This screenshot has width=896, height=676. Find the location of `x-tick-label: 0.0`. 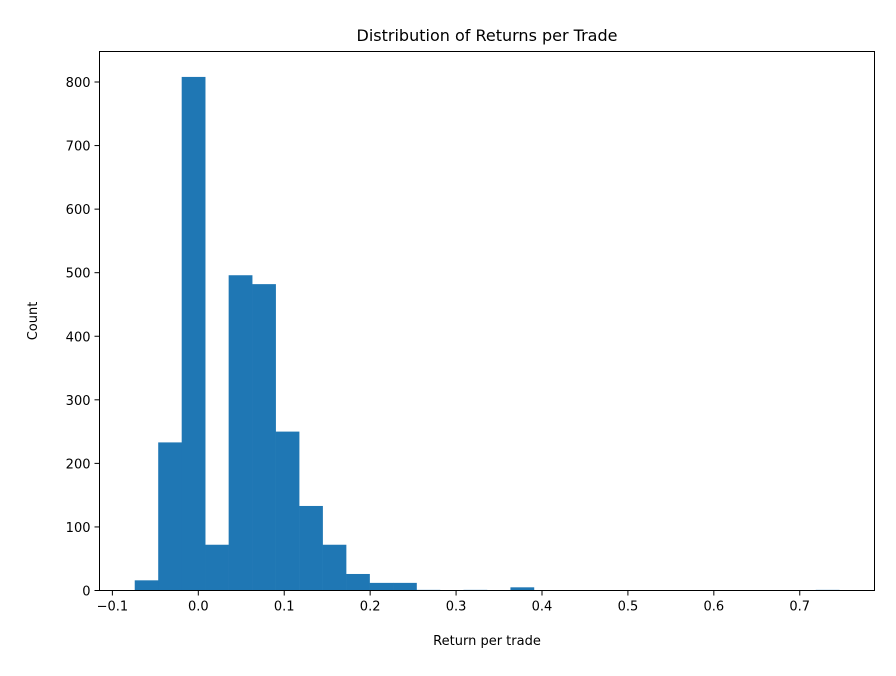

x-tick-label: 0.0 is located at coordinates (198, 607).